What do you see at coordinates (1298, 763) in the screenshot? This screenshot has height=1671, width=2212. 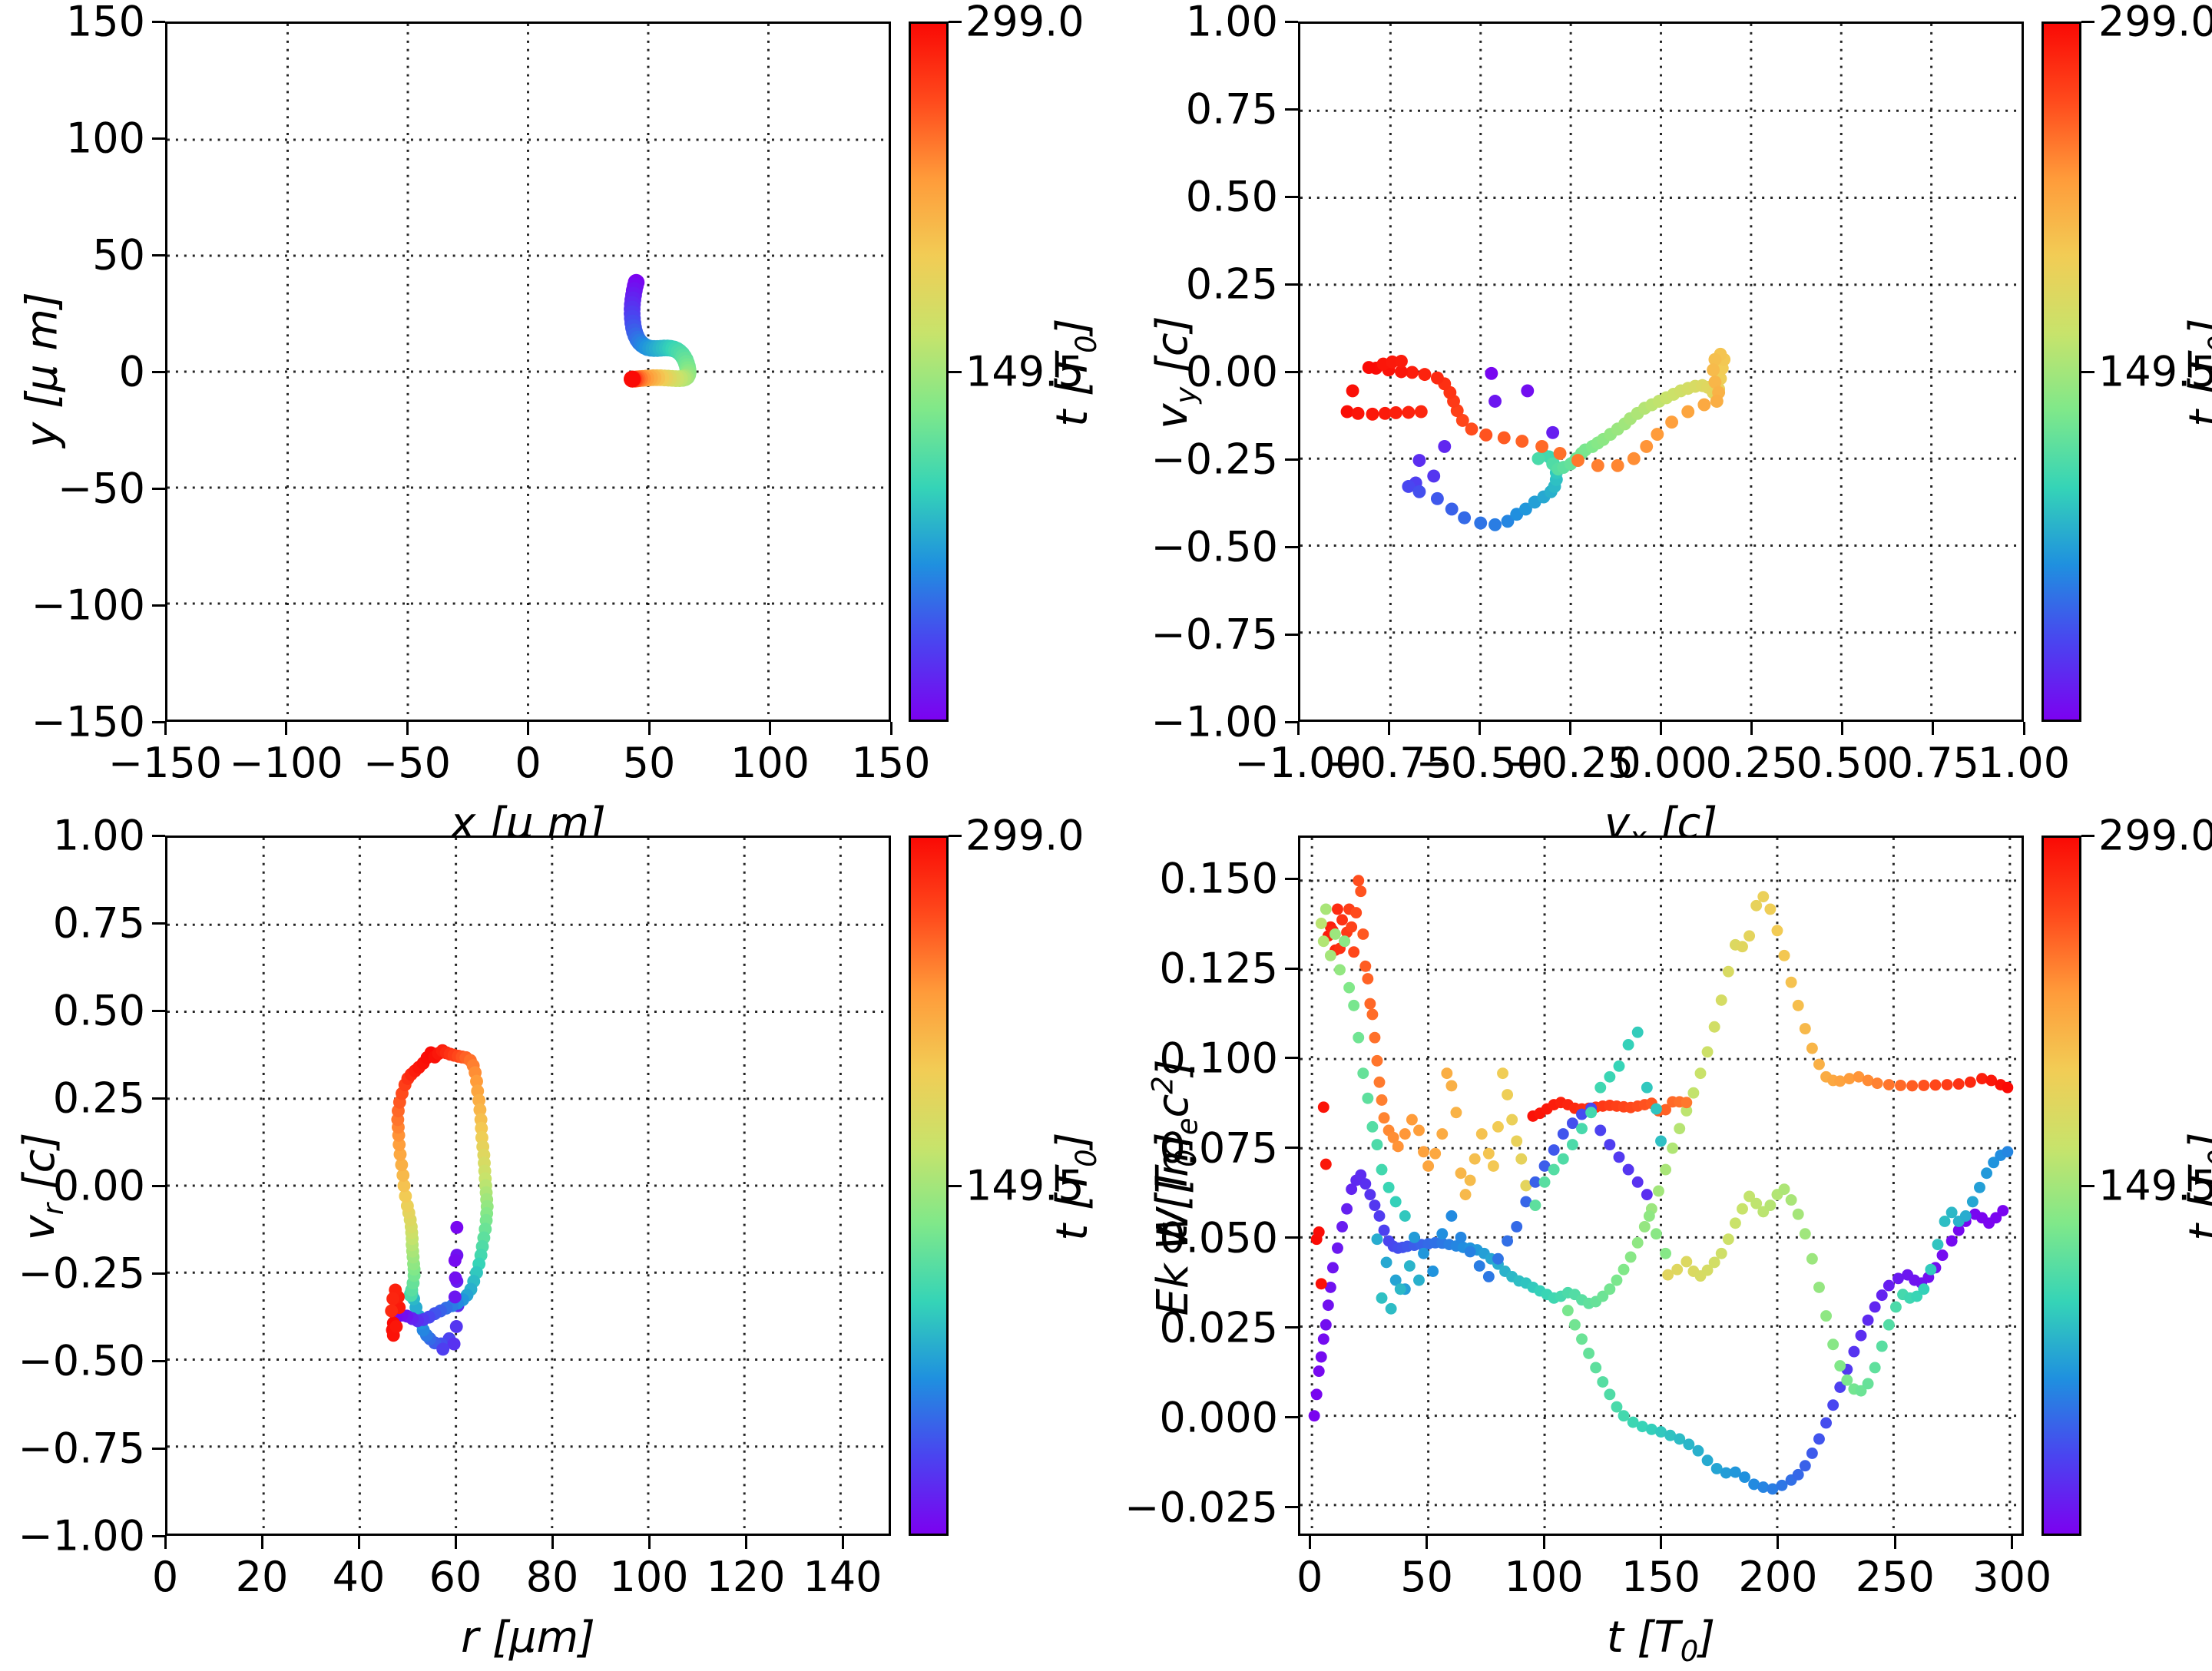 I see `xtick-label-velocity-vx-vy-0: −1.00` at bounding box center [1298, 763].